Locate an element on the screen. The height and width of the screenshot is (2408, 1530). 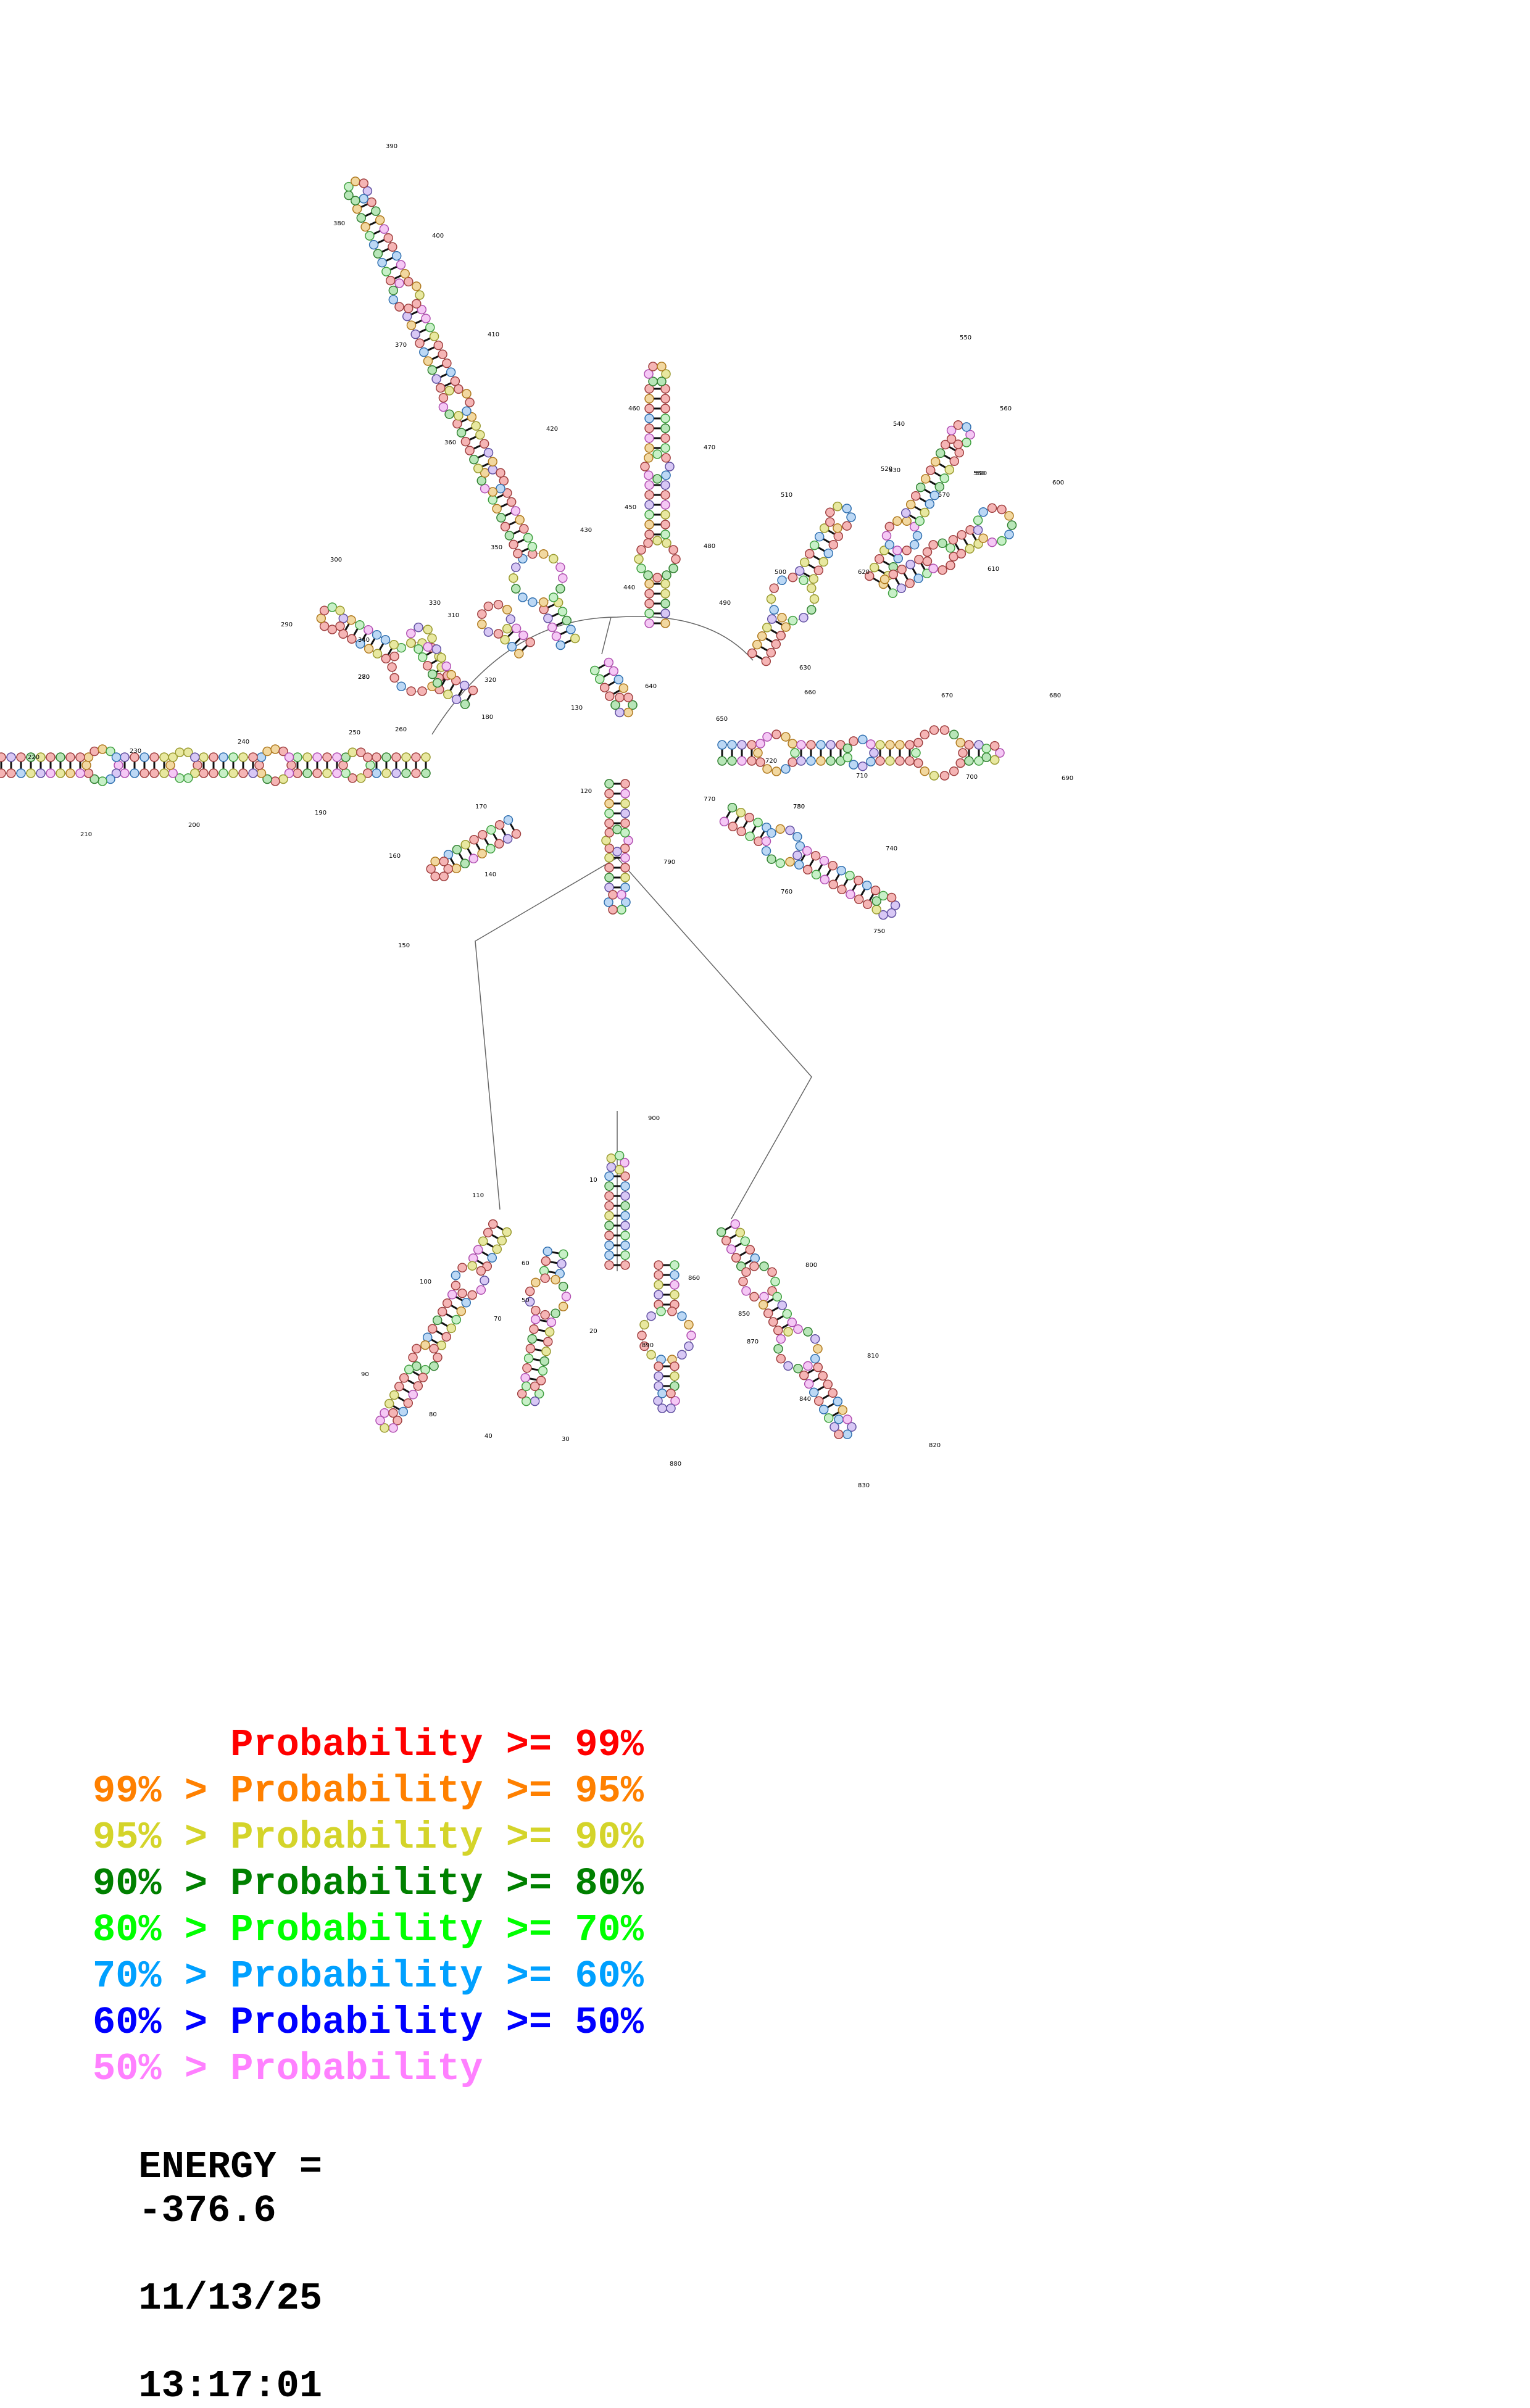
position-label: 210 is located at coordinates (86, 834).